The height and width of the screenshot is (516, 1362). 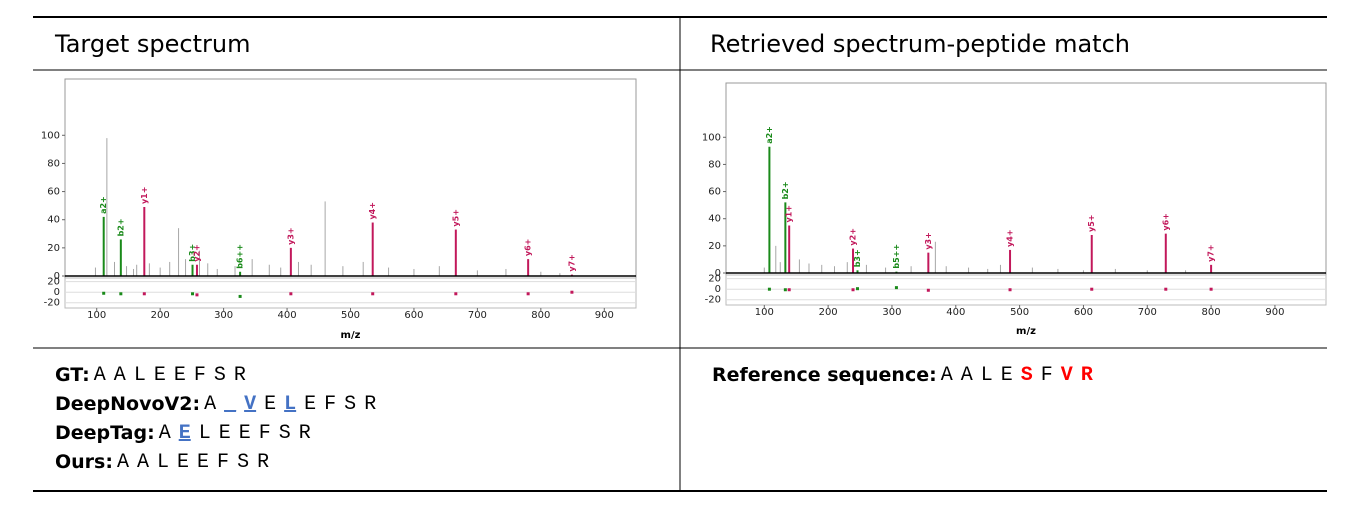 What do you see at coordinates (290, 235) in the screenshot?
I see `ion-label: y3+` at bounding box center [290, 235].